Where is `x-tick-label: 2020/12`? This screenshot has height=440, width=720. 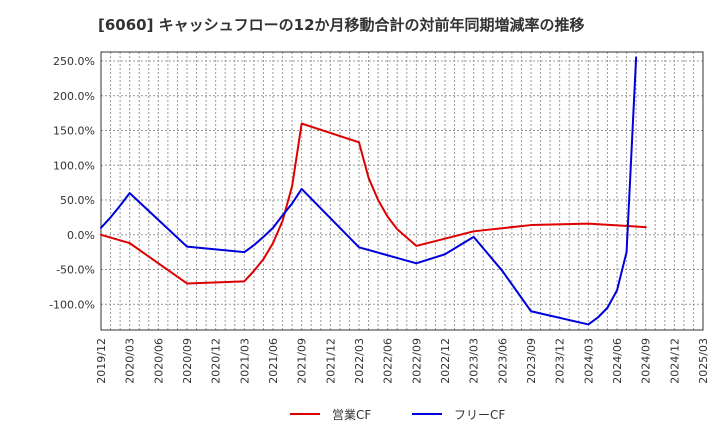
x-tick-label: 2020/12 is located at coordinates (216, 361).